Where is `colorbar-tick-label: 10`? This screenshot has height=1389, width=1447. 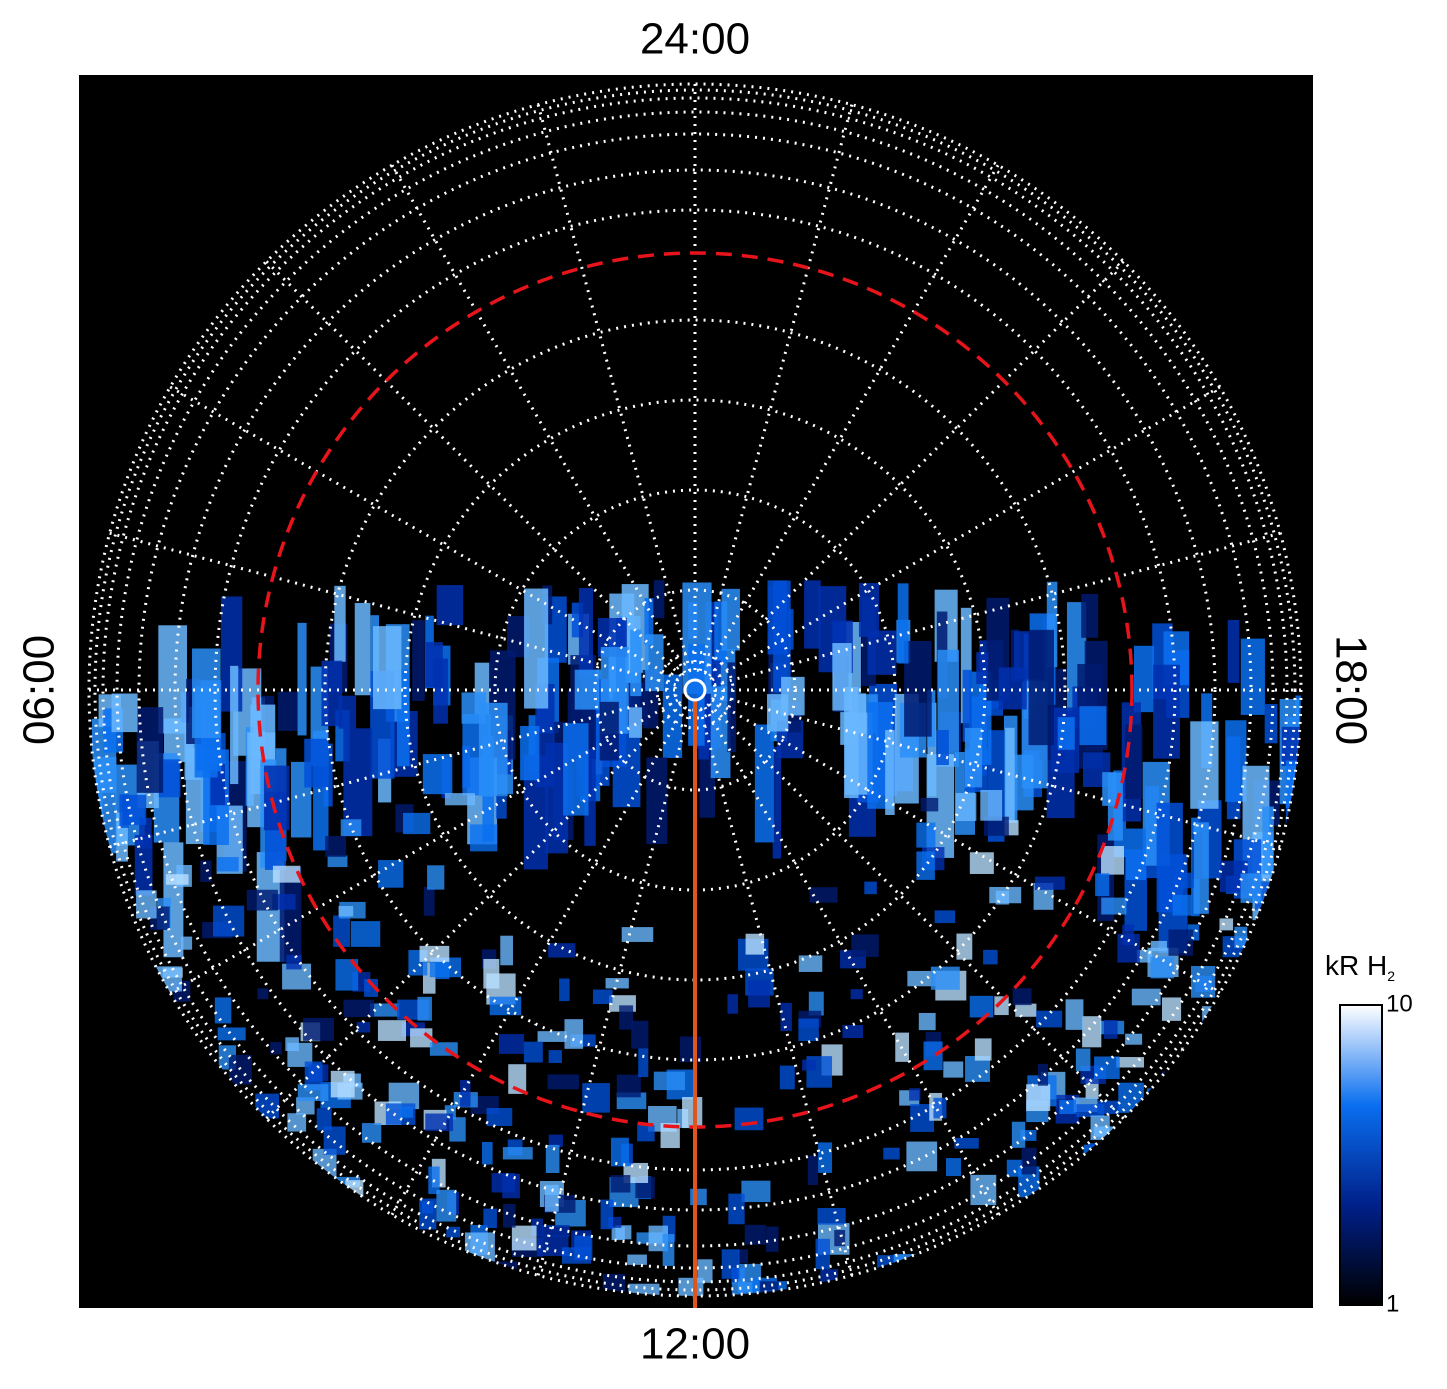
colorbar-tick-label: 10 is located at coordinates (1399, 1003).